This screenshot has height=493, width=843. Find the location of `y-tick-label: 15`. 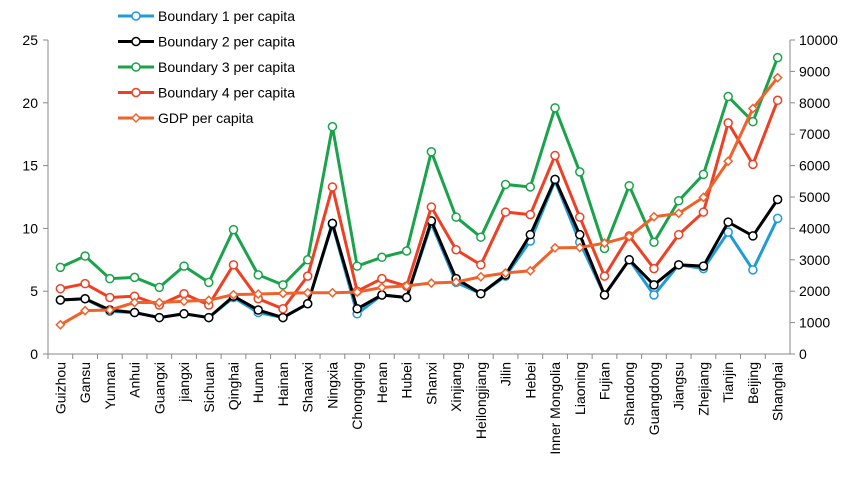

y-tick-label: 15 is located at coordinates (30, 166).